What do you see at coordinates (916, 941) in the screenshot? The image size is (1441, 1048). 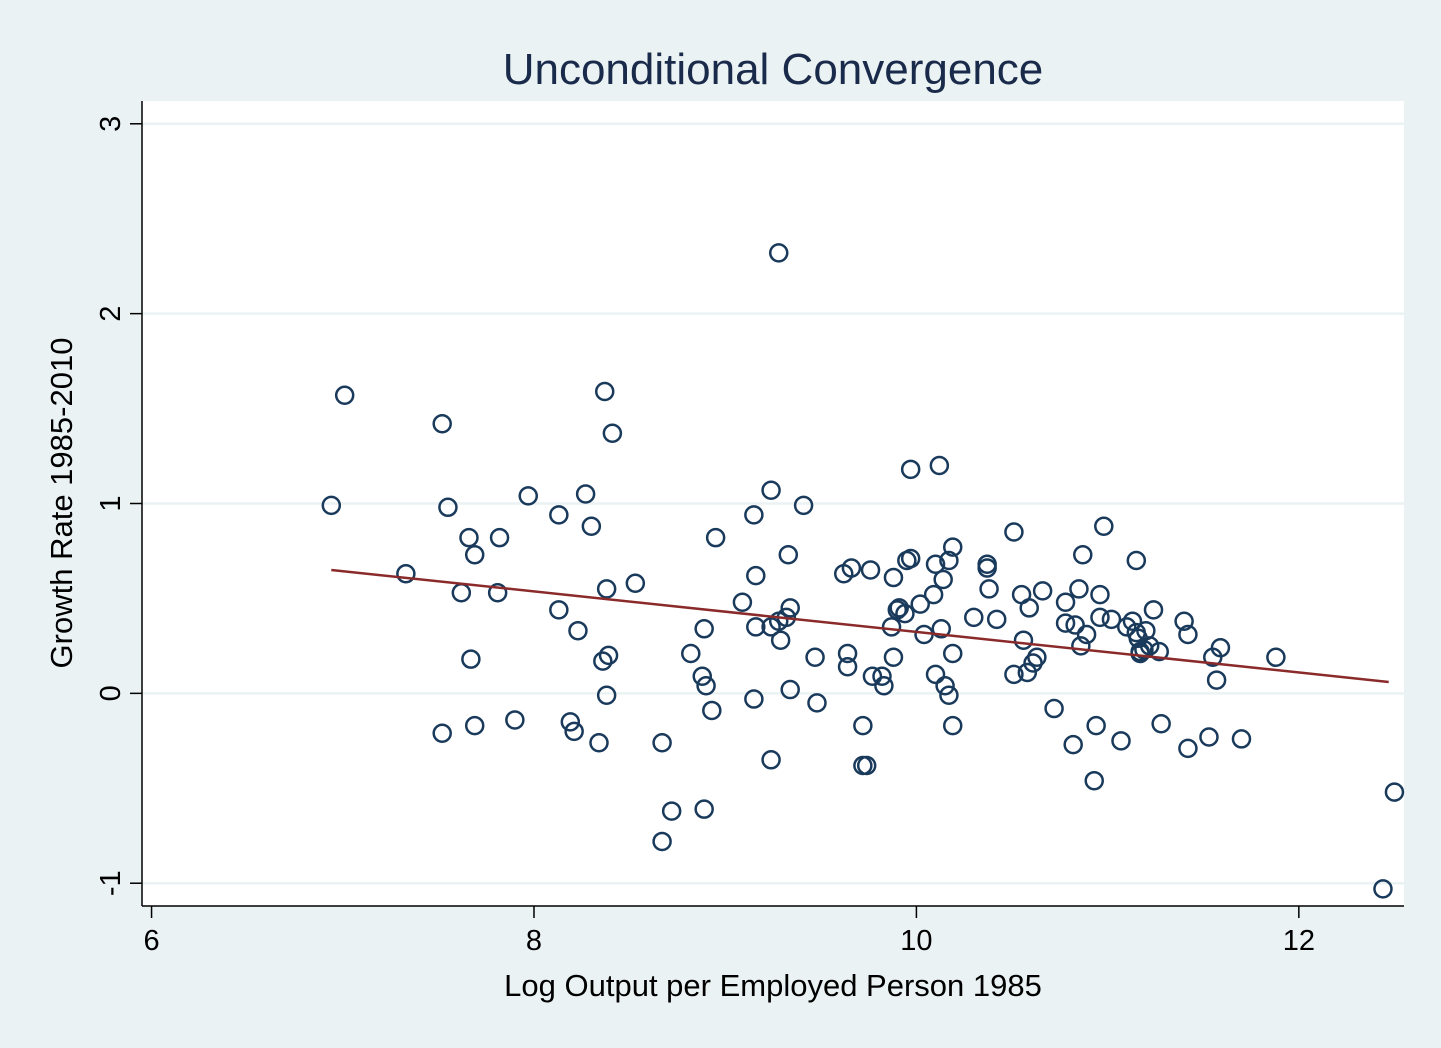 I see `x-tick-label-2: 10` at bounding box center [916, 941].